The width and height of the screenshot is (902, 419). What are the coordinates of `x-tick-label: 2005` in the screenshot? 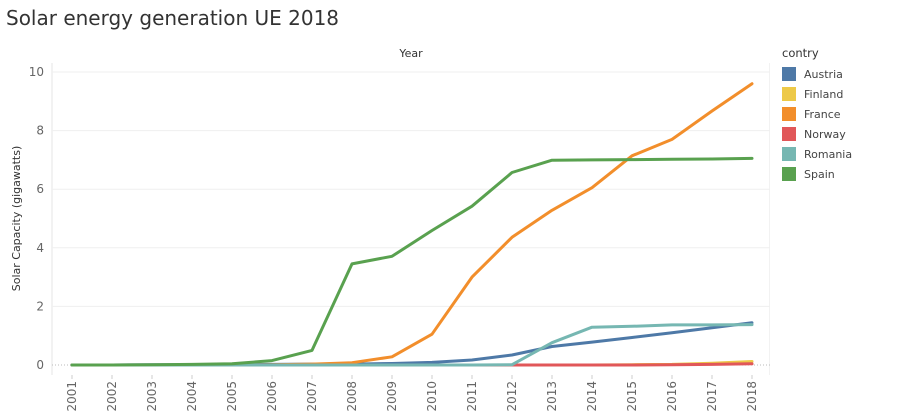 It's located at (232, 396).